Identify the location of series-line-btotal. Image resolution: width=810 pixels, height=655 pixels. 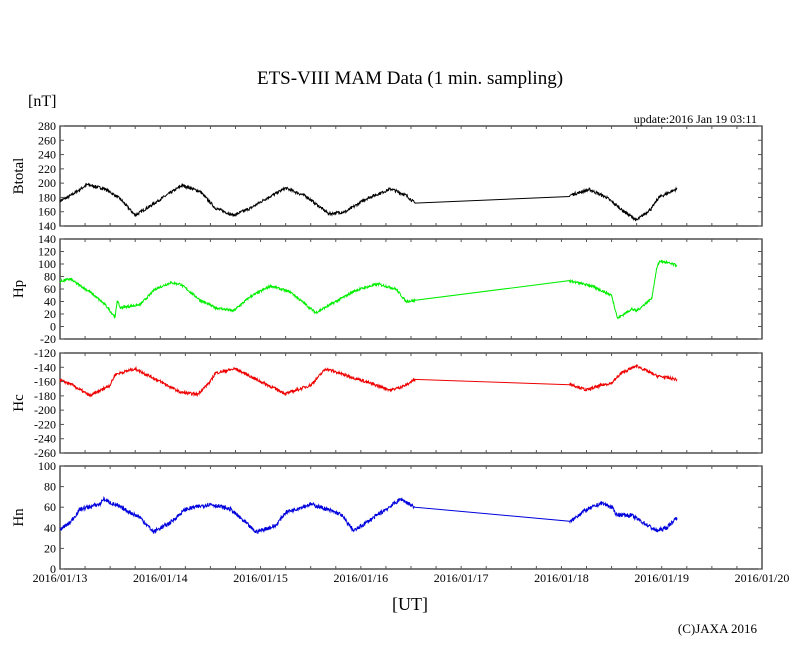
(368, 202).